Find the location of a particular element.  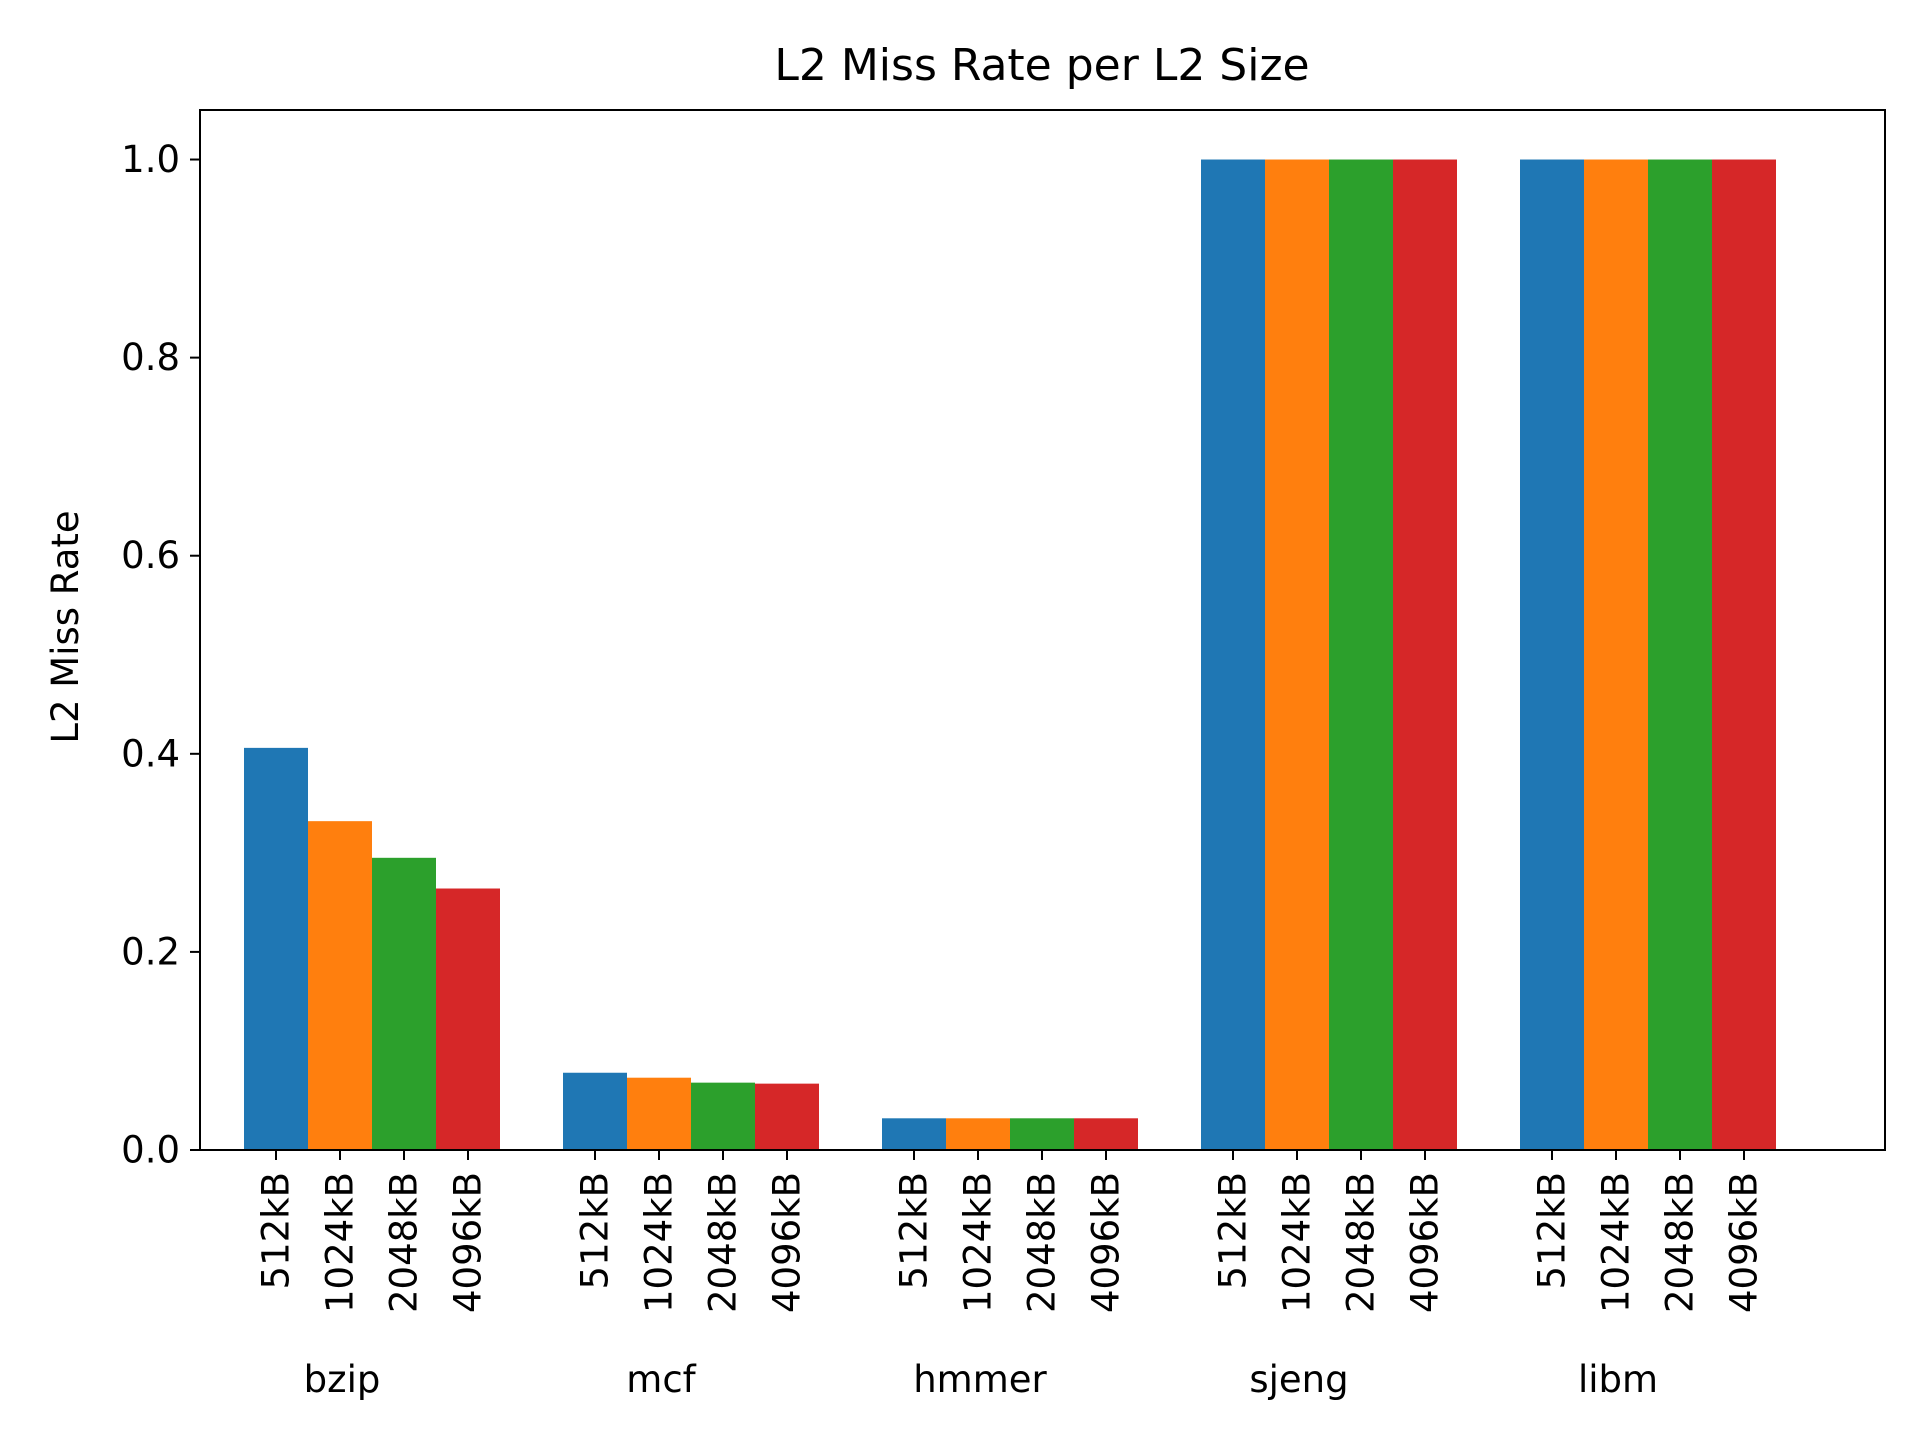

y-tick-label: 0.0 is located at coordinates (150, 1150).